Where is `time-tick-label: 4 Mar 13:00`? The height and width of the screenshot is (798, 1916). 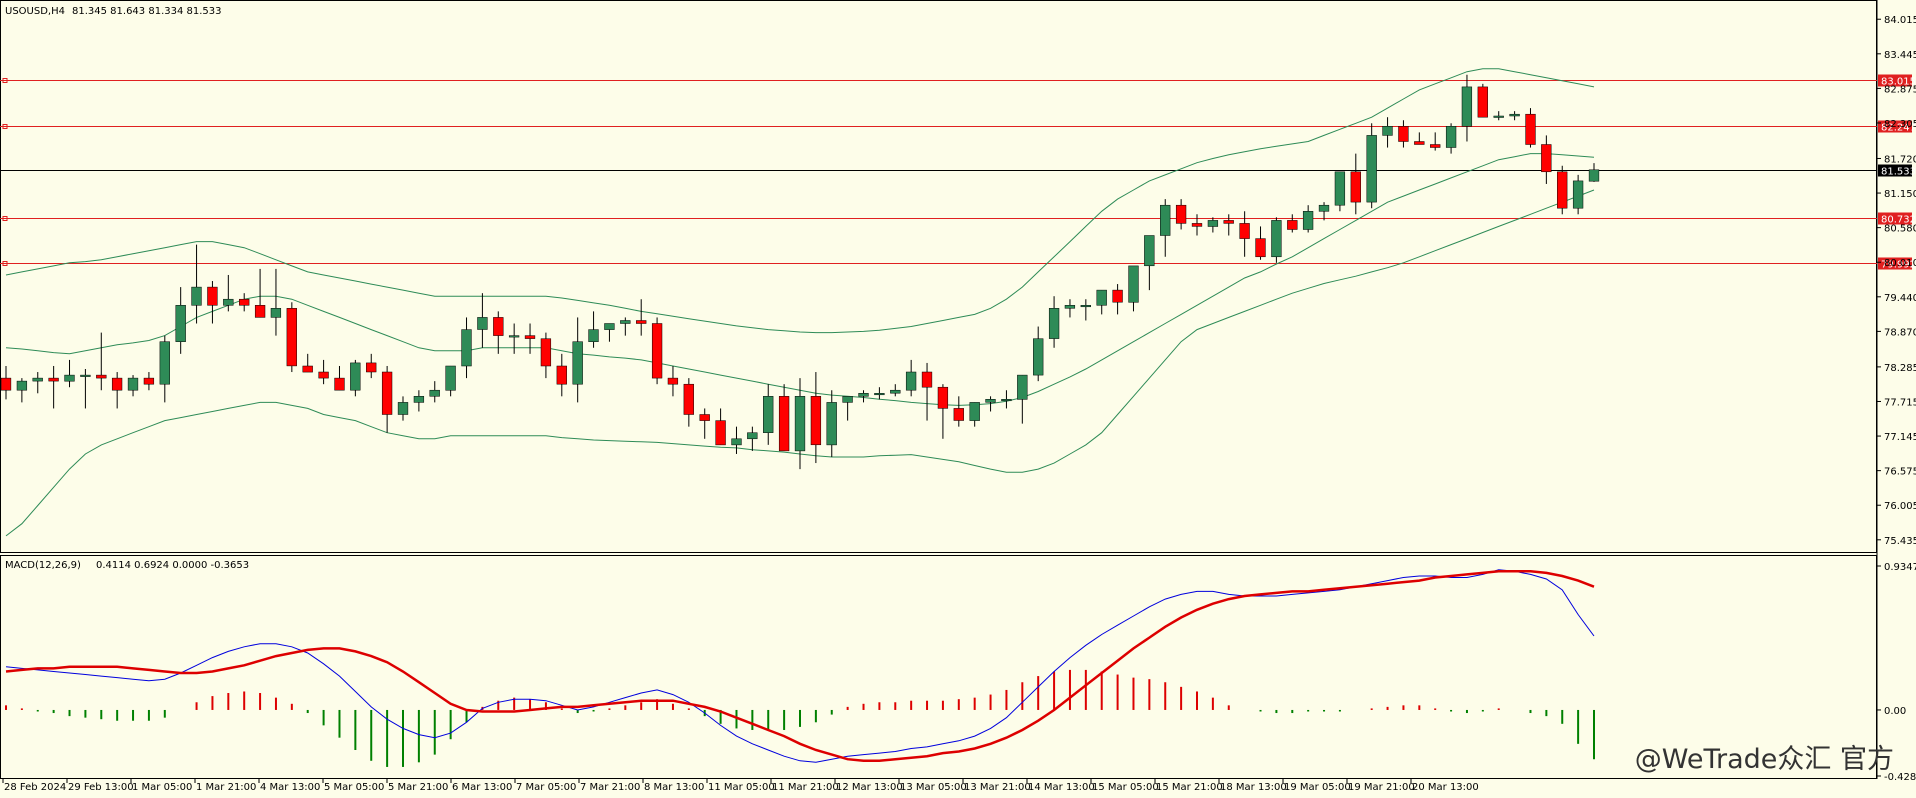
time-tick-label: 4 Mar 13:00 is located at coordinates (290, 787).